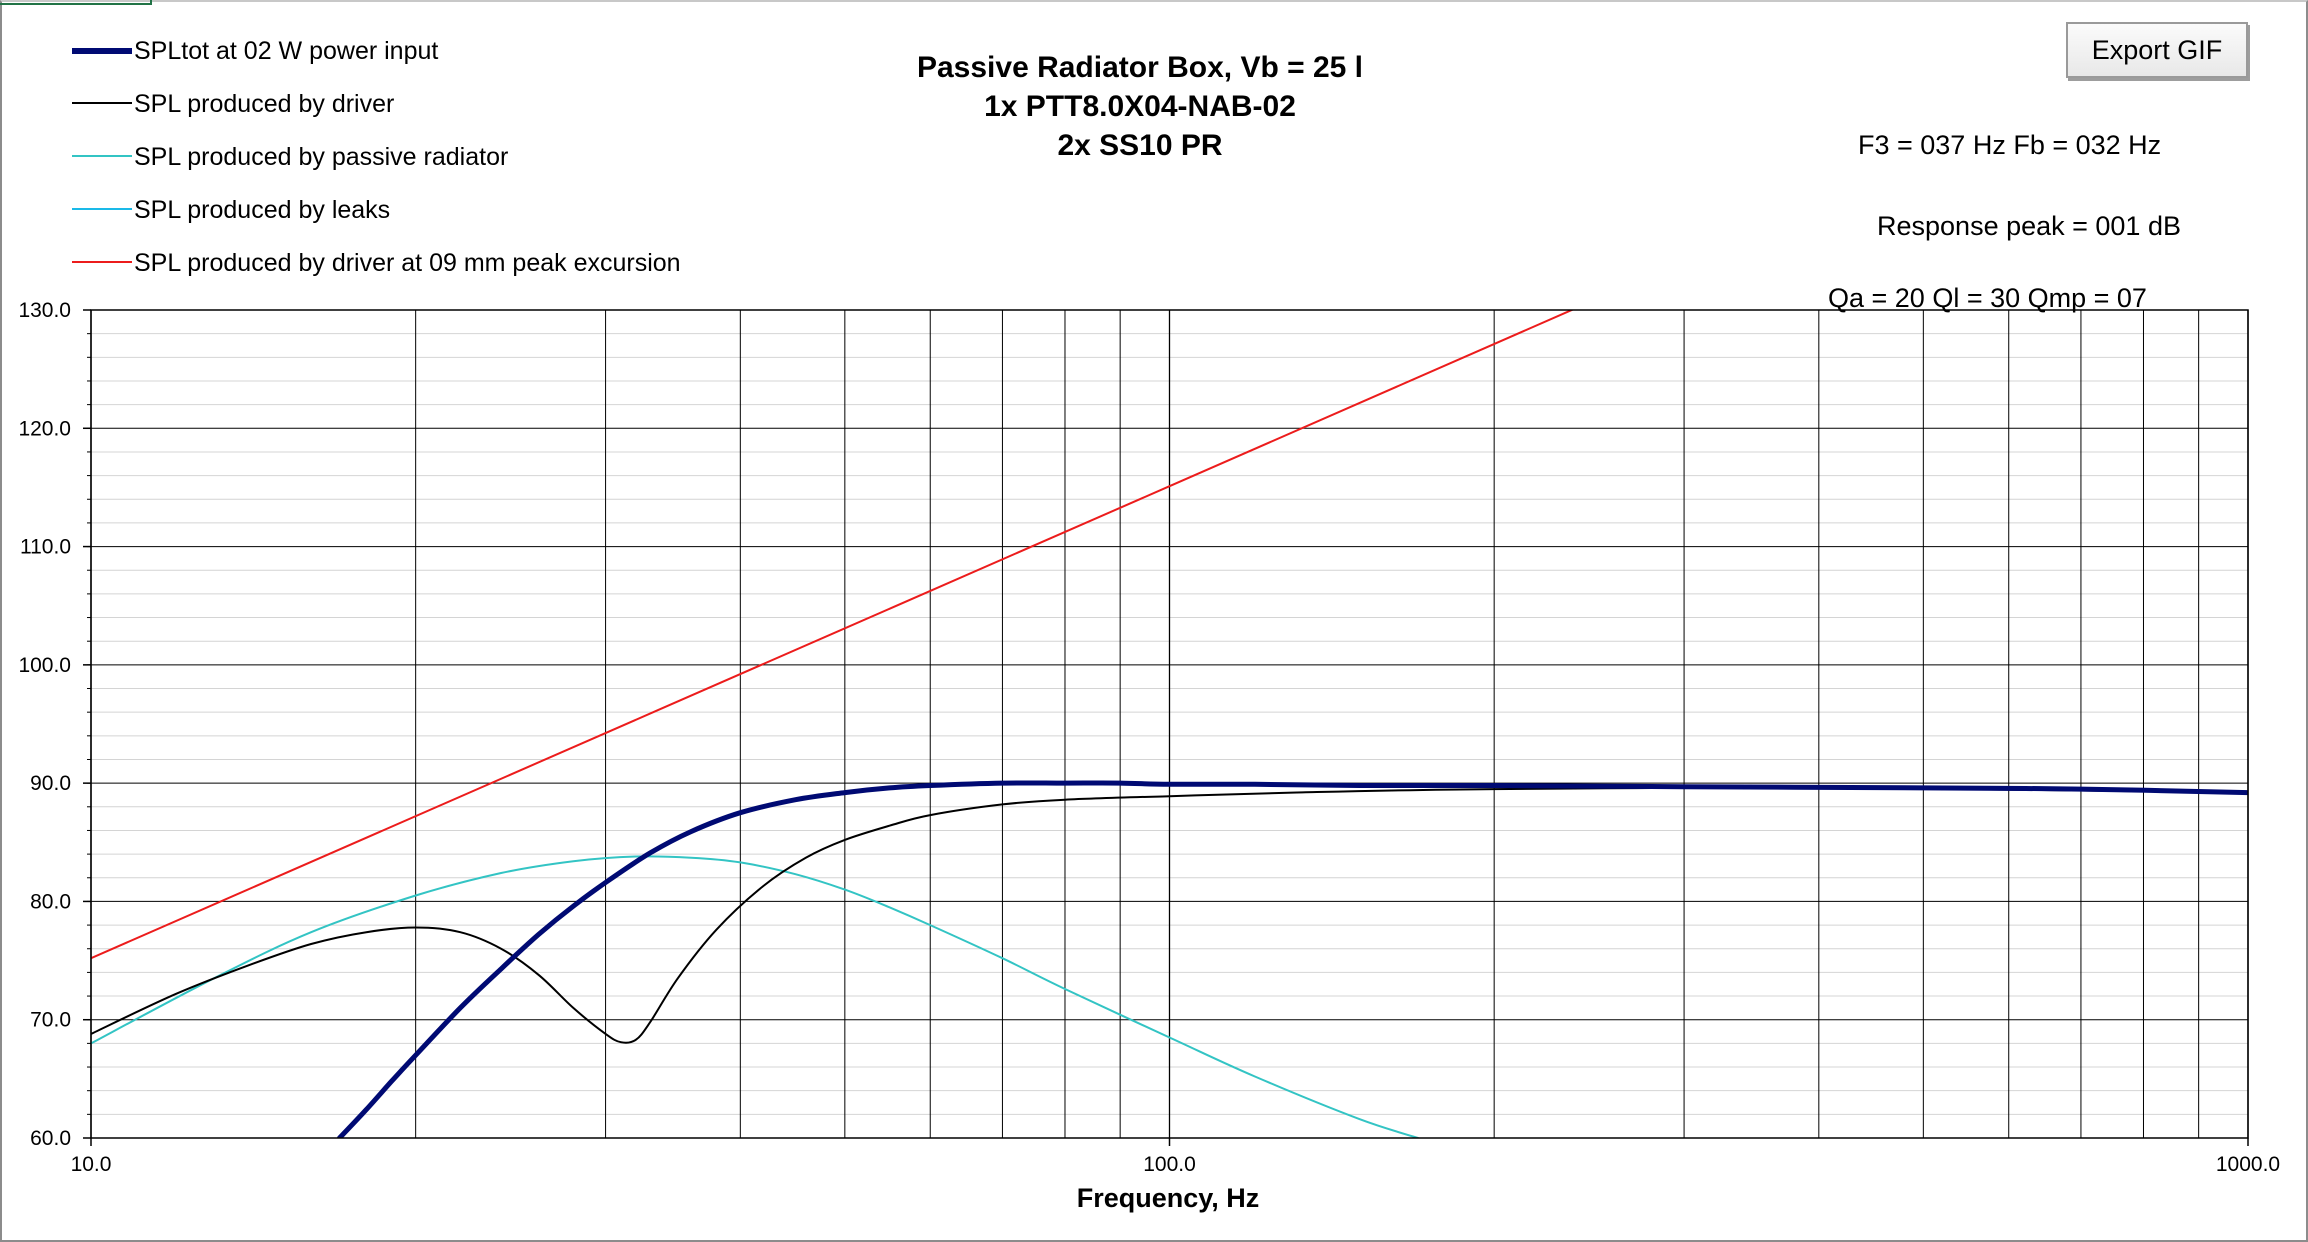 This screenshot has width=2308, height=1242. Describe the element at coordinates (2010, 145) in the screenshot. I see `f3-fb-annotation: F3 = 037 Hz Fb = 032 Hz` at that location.